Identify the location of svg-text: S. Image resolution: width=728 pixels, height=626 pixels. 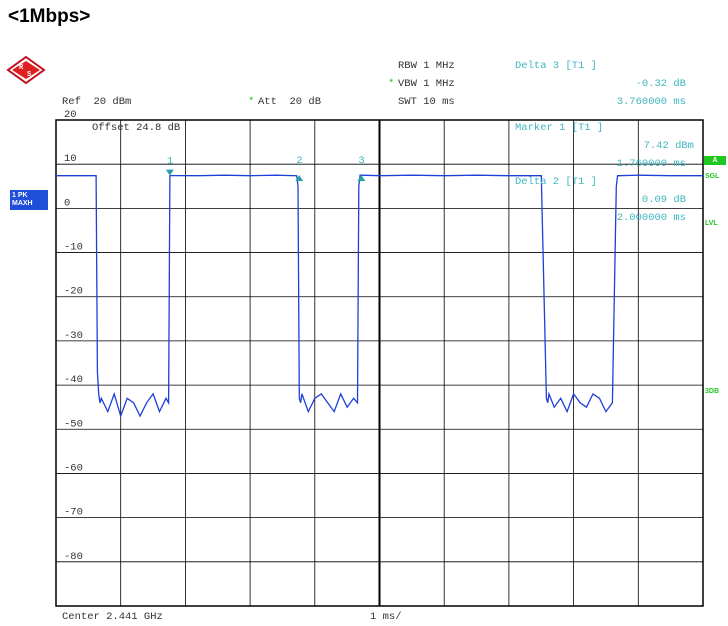
(29, 75).